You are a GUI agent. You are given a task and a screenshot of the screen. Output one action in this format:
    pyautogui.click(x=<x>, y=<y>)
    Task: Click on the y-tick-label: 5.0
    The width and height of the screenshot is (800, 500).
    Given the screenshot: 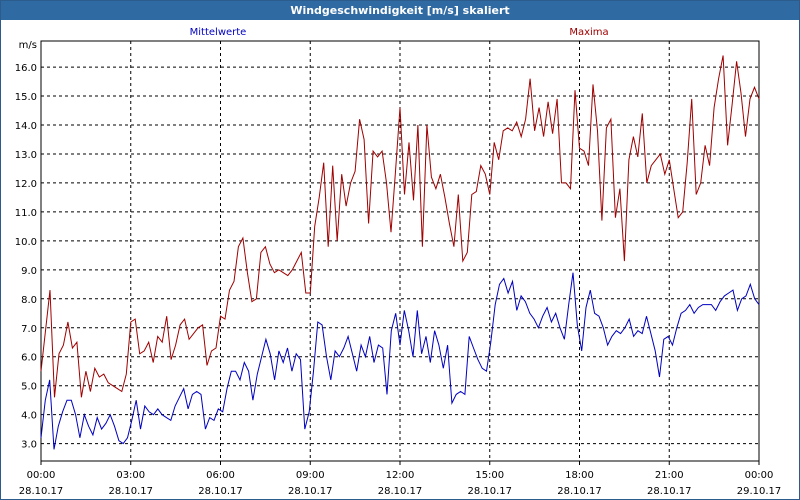 What is the action you would take?
    pyautogui.click(x=29, y=387)
    